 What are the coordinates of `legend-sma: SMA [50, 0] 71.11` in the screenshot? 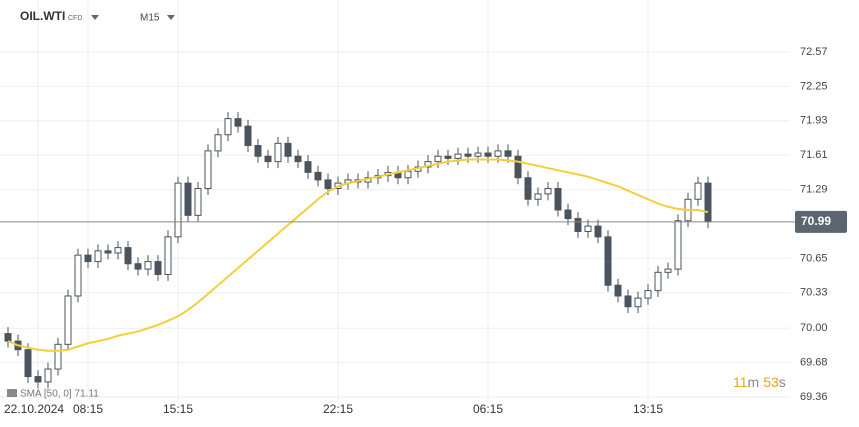 It's located at (59, 394).